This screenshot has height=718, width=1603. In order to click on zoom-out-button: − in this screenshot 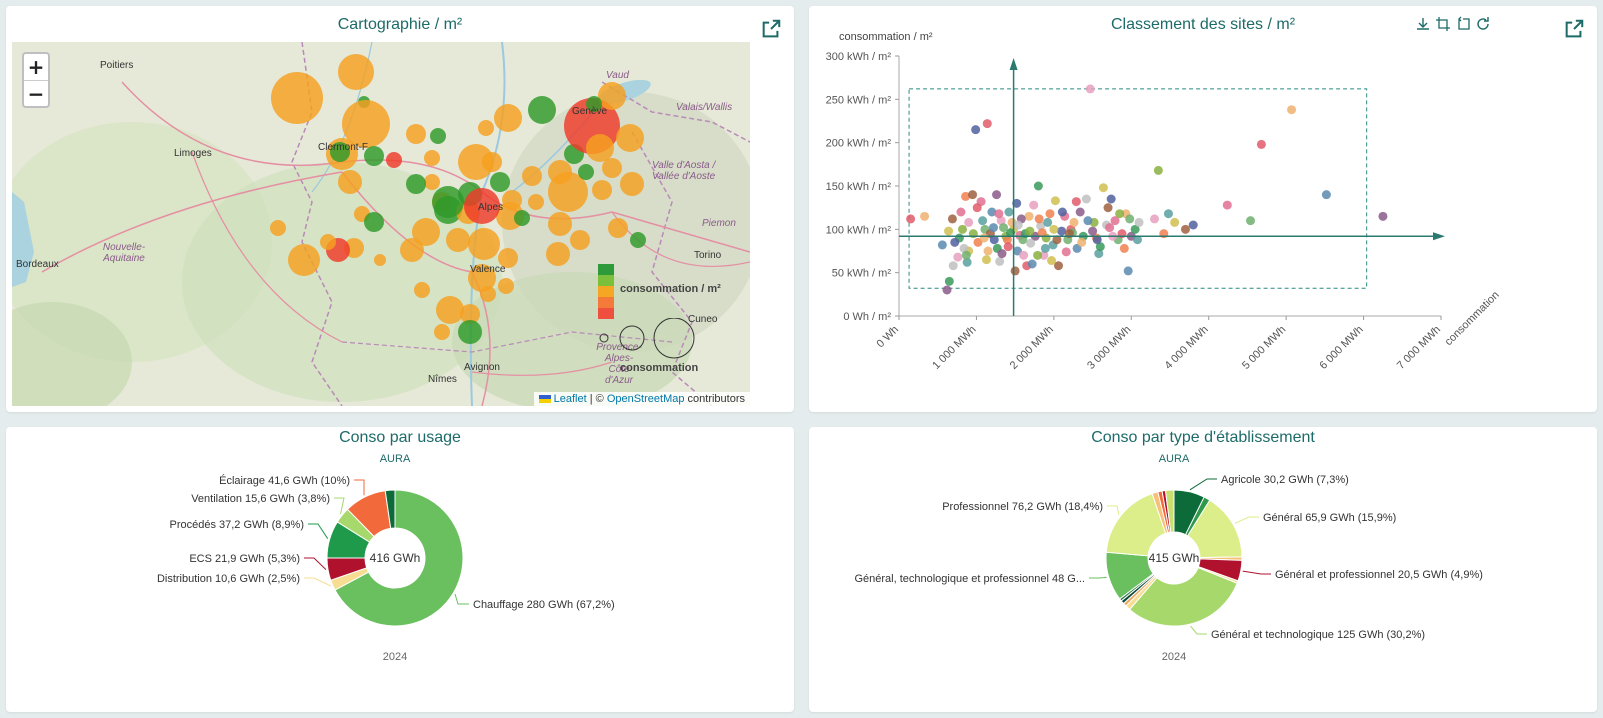, I will do `click(36, 93)`.